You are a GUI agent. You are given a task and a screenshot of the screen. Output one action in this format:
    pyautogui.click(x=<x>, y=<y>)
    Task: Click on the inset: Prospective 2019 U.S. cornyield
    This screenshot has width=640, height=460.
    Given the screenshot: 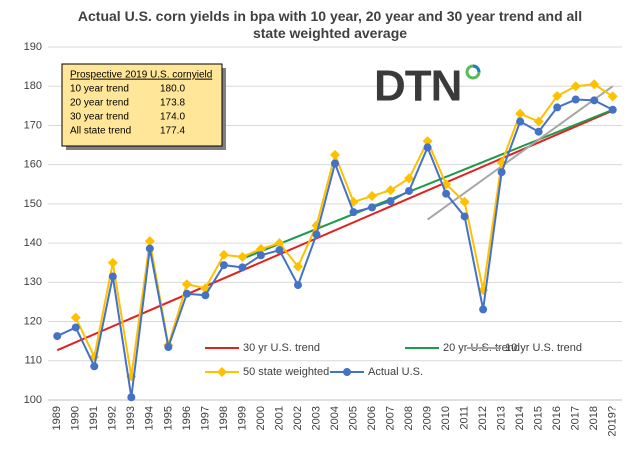 What is the action you would take?
    pyautogui.click(x=143, y=106)
    